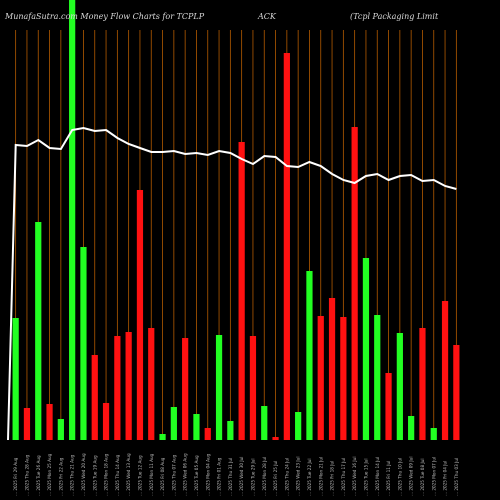 The height and width of the screenshot is (500, 500). I want to click on x-tick-label: ... 2025 Mon 18 Aug, so click(106, 474).